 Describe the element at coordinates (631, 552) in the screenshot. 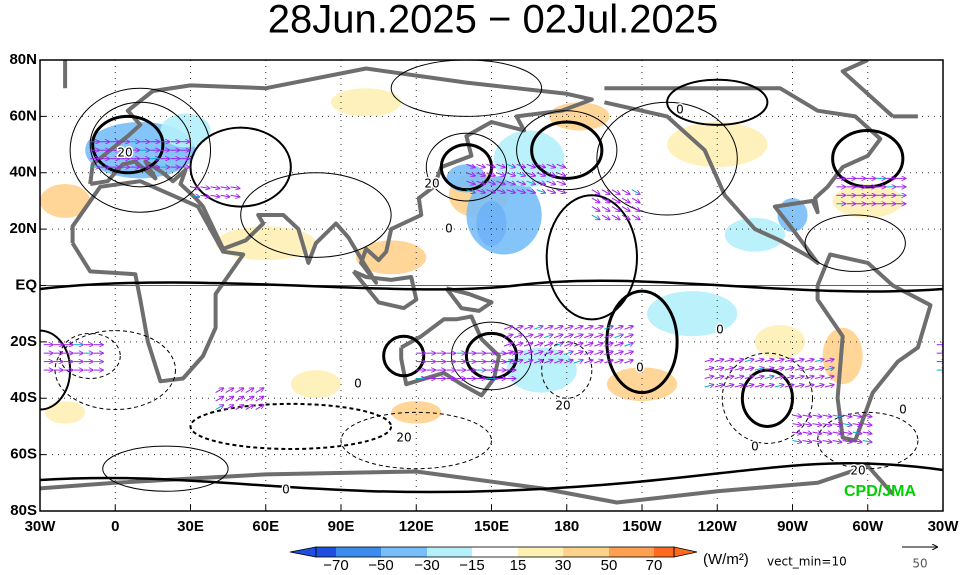

I see `colorbar-segment` at that location.